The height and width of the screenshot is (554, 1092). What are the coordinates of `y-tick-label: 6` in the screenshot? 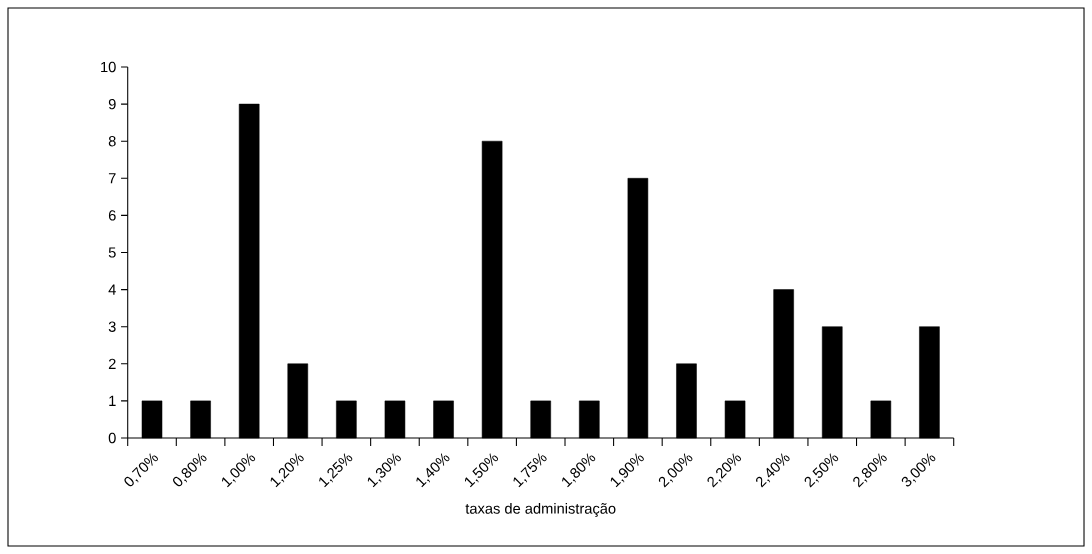 It's located at (112, 215).